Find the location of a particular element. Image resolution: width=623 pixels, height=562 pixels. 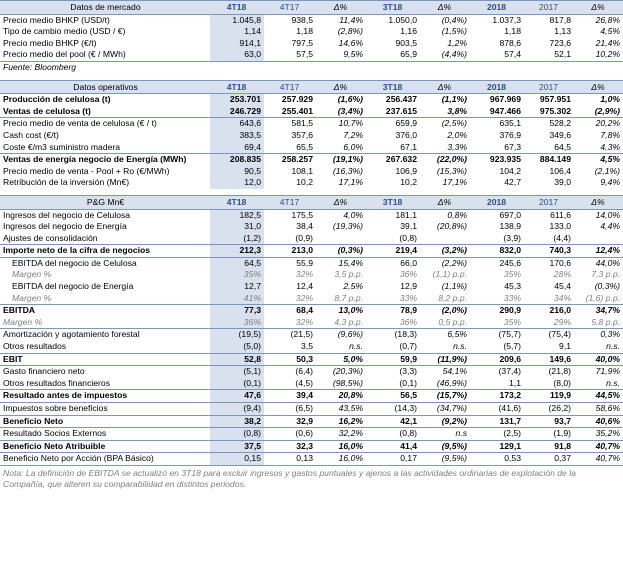

row-label: Precio medio BHKP (€/t) is located at coordinates (50, 42).